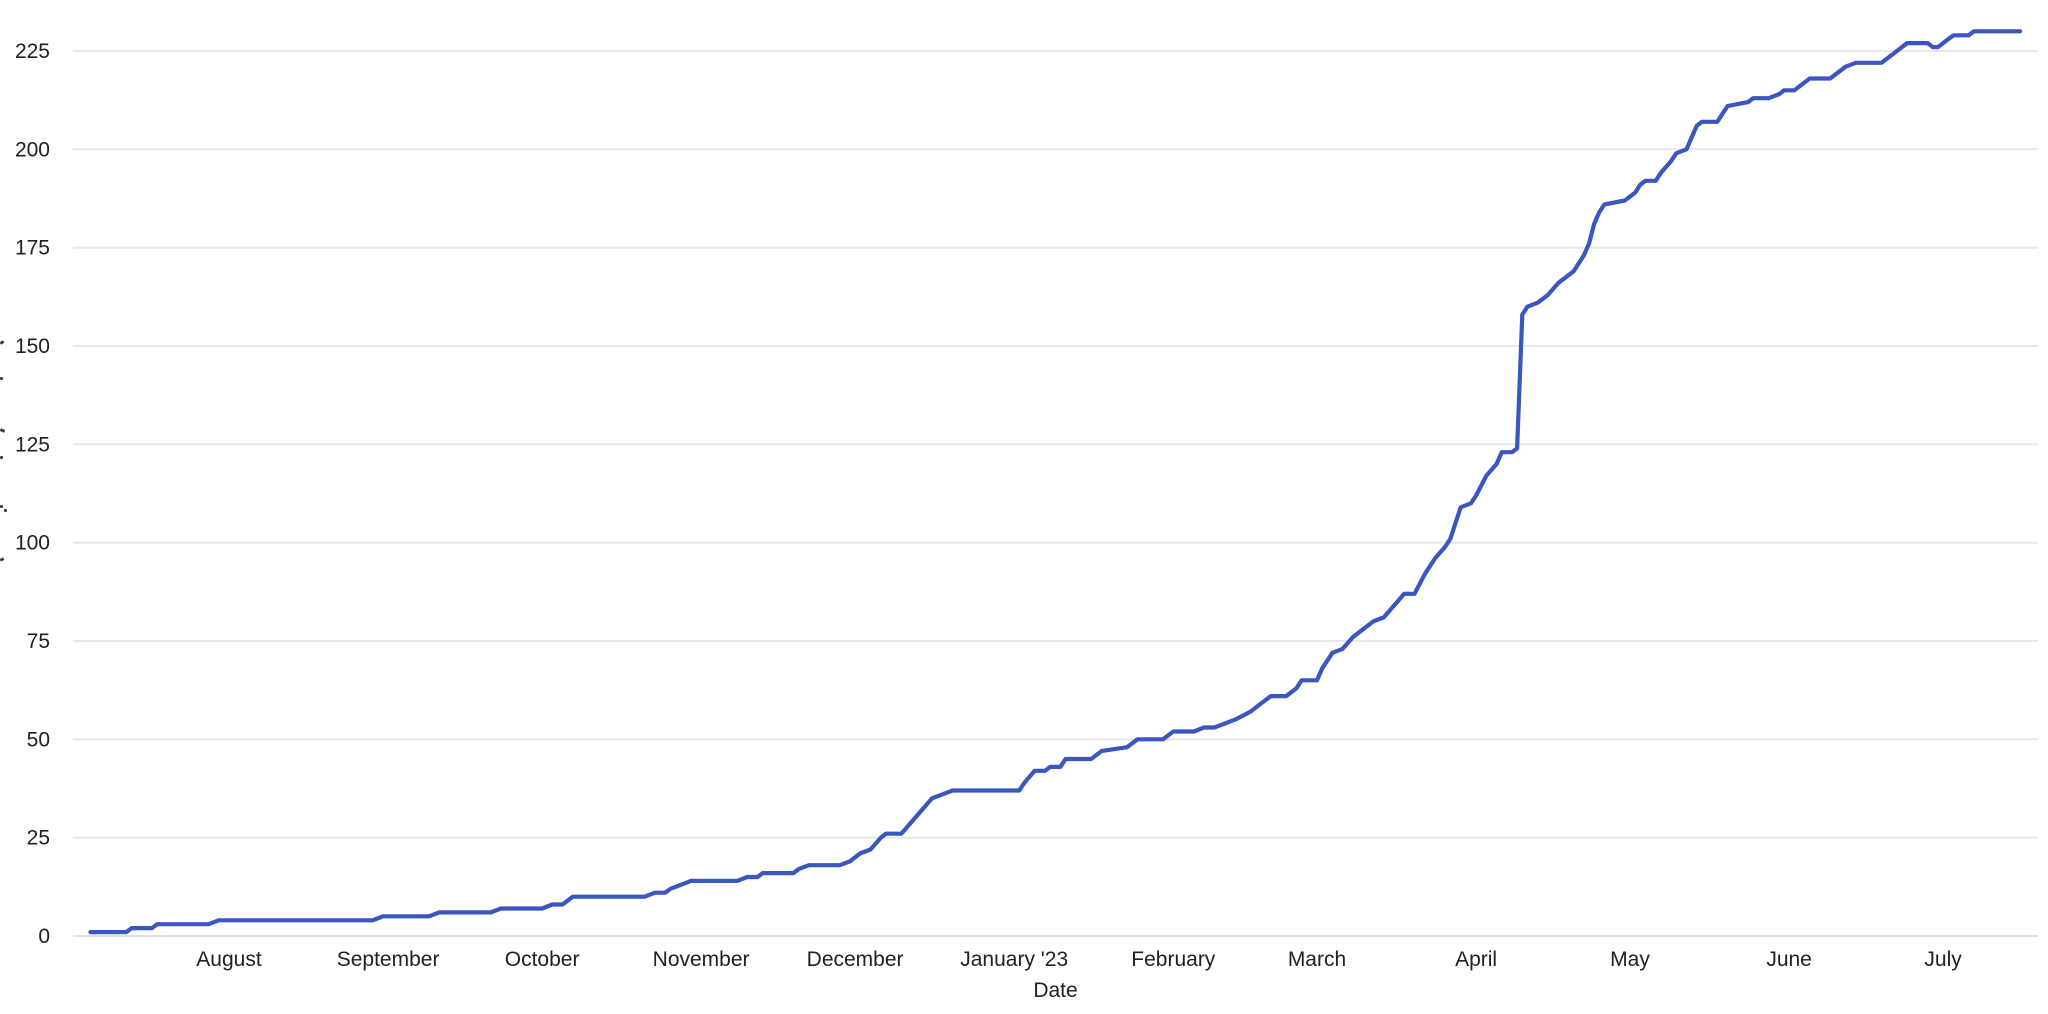 The image size is (2048, 1014). What do you see at coordinates (1173, 959) in the screenshot?
I see `x-tick-label: February` at bounding box center [1173, 959].